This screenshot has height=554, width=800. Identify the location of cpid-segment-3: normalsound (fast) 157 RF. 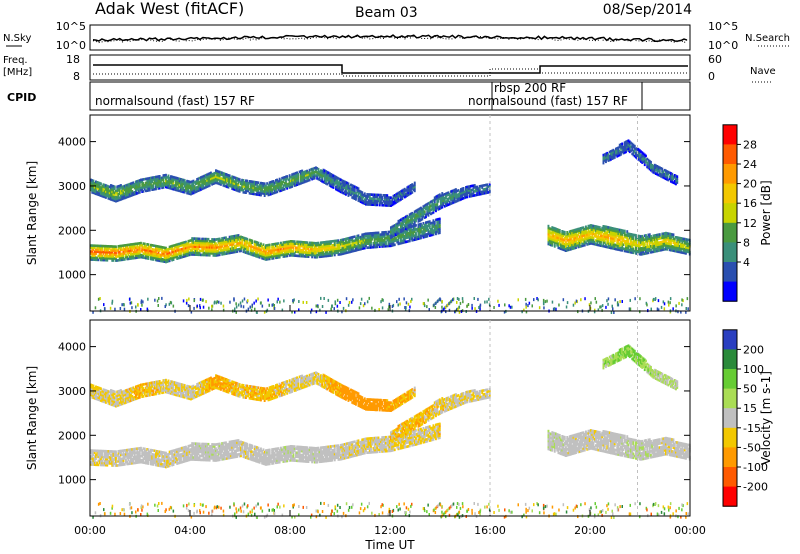
(548, 101).